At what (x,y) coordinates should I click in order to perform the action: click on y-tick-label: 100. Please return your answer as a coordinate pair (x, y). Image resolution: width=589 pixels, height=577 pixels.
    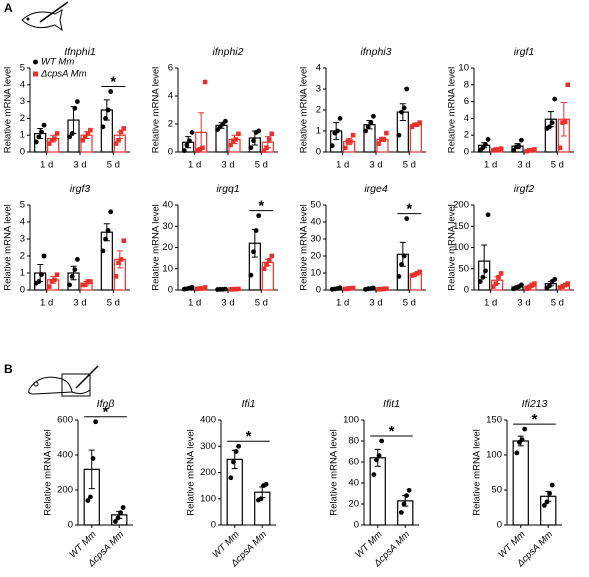
    Looking at the image, I should click on (351, 420).